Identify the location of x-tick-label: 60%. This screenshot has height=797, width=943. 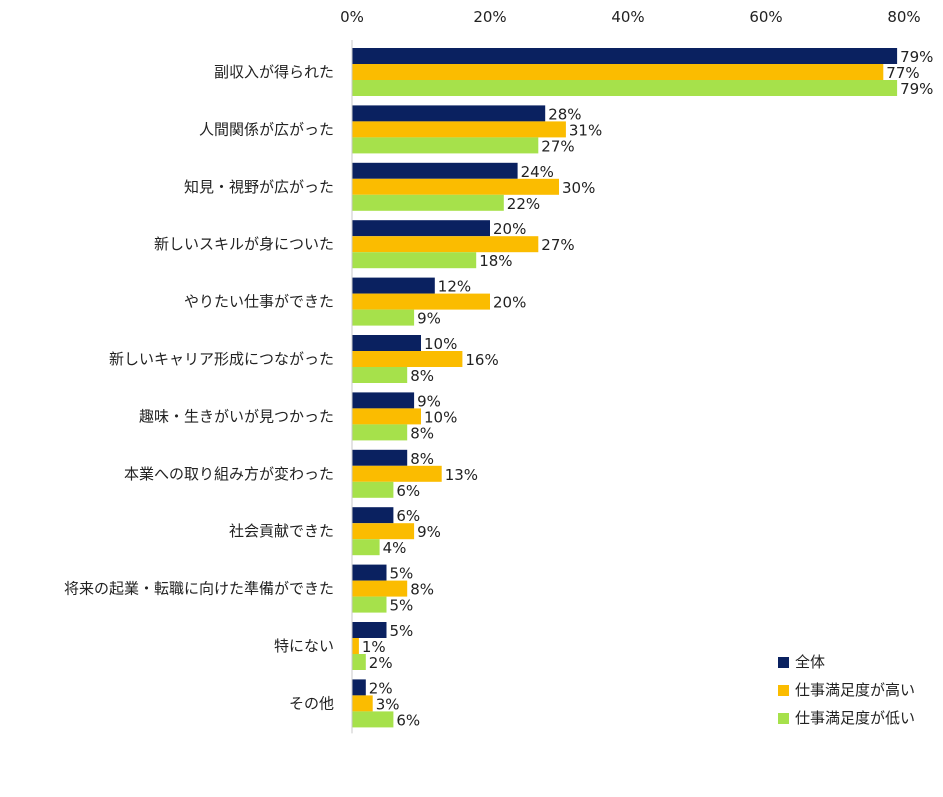
(765, 17).